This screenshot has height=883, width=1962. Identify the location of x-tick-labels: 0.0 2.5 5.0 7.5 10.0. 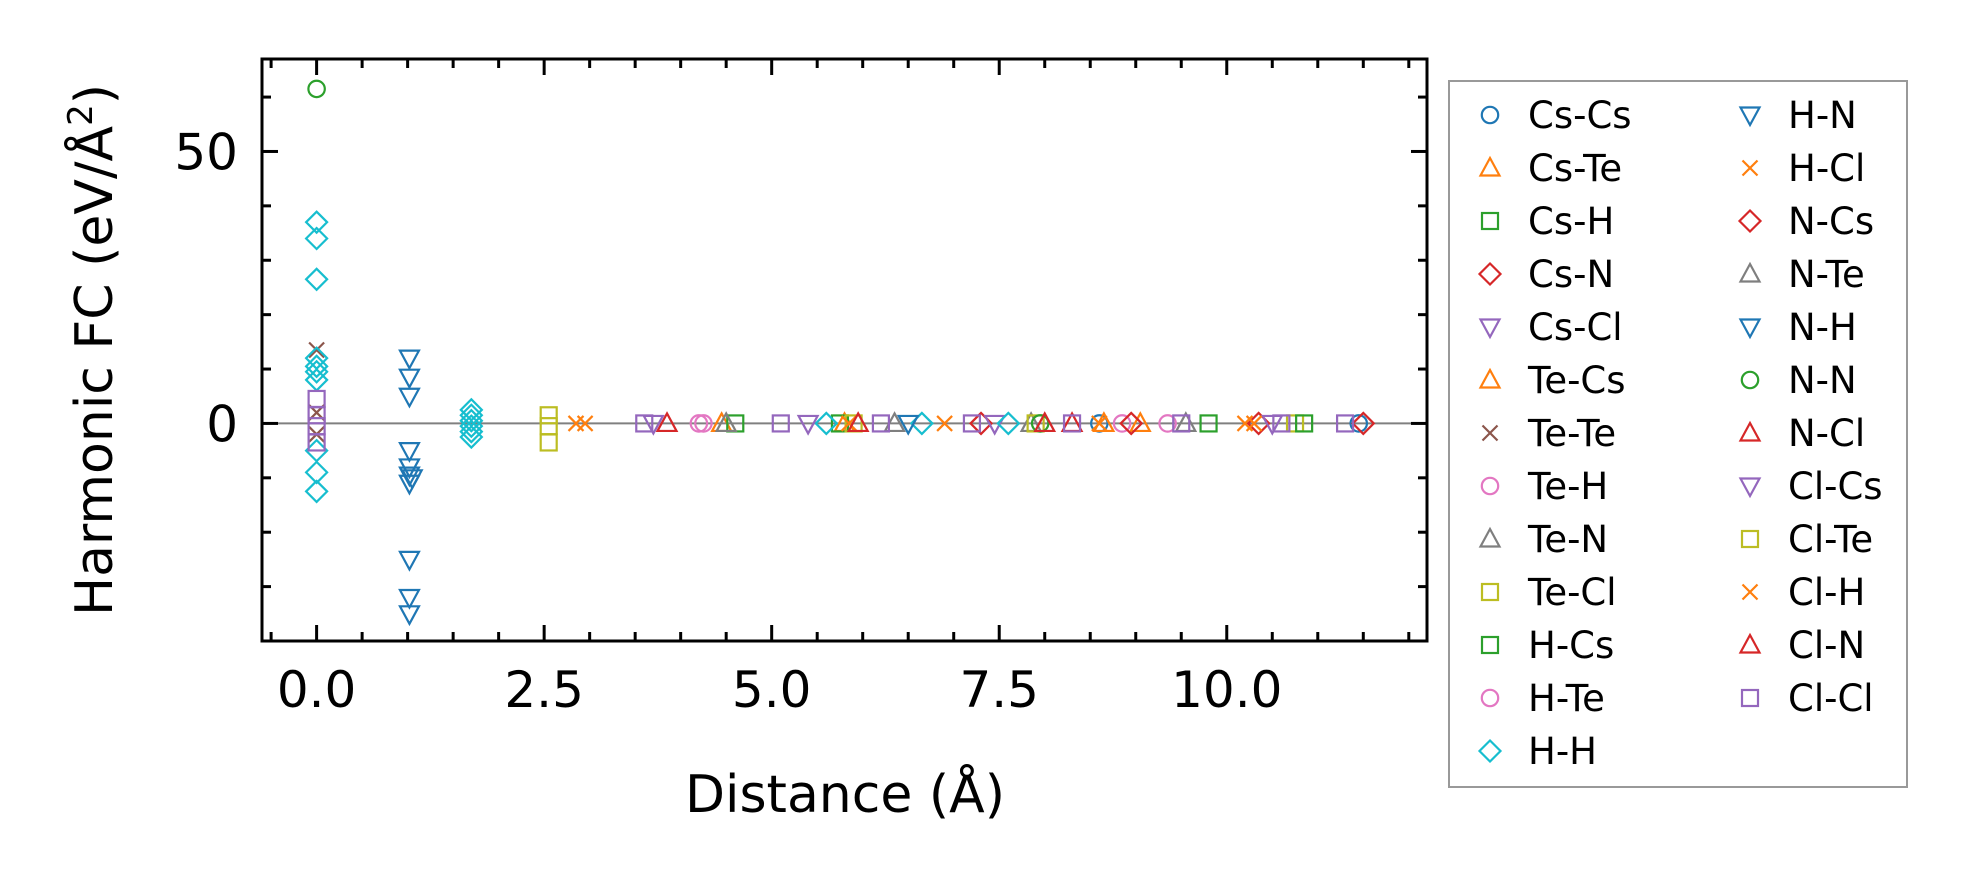
(780, 690).